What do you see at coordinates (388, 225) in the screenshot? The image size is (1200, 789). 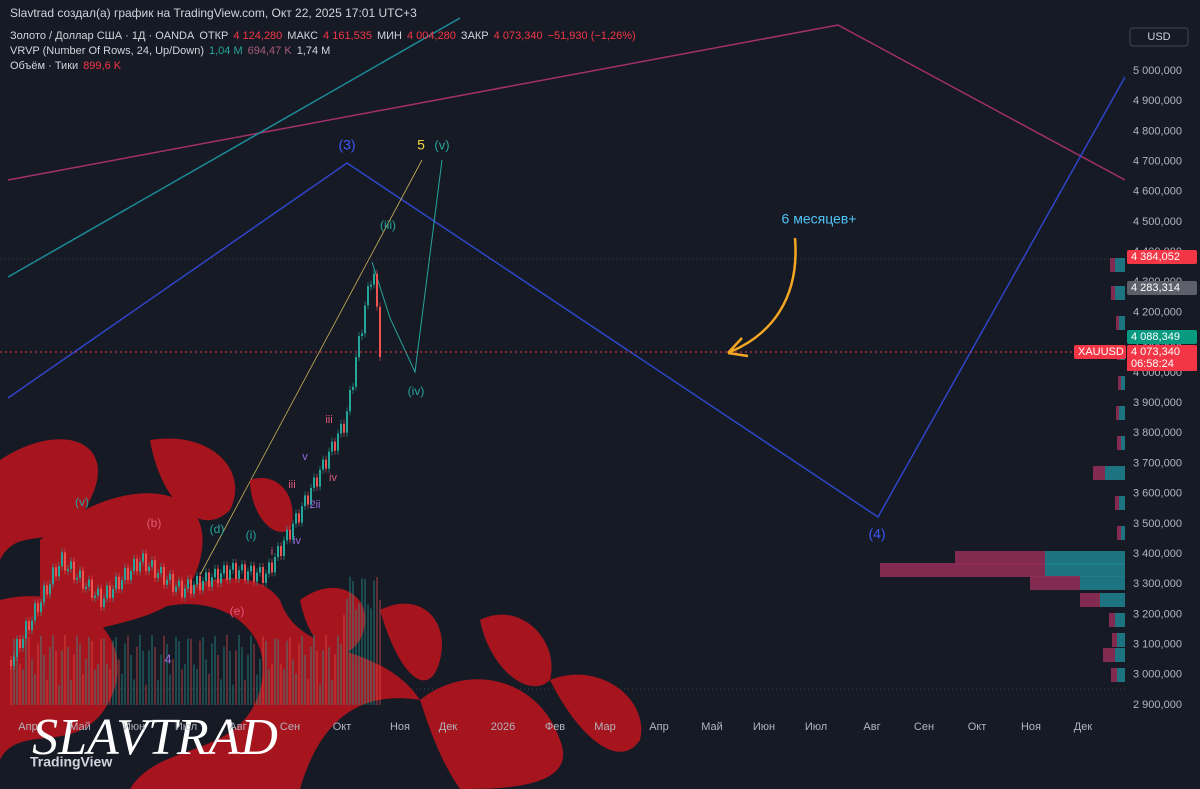 I see `wave-label: (iii)` at bounding box center [388, 225].